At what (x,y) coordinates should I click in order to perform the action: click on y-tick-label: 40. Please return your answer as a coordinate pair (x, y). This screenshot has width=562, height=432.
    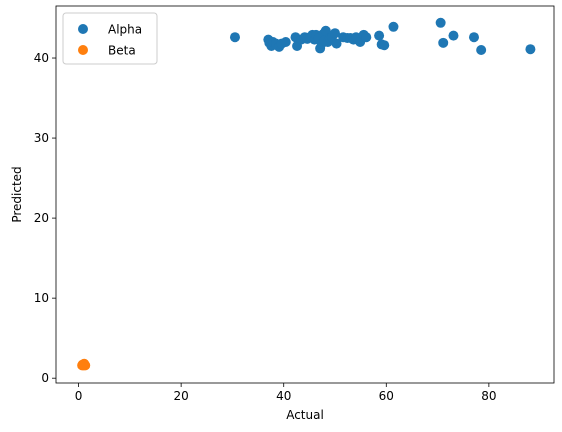
    Looking at the image, I should click on (41, 58).